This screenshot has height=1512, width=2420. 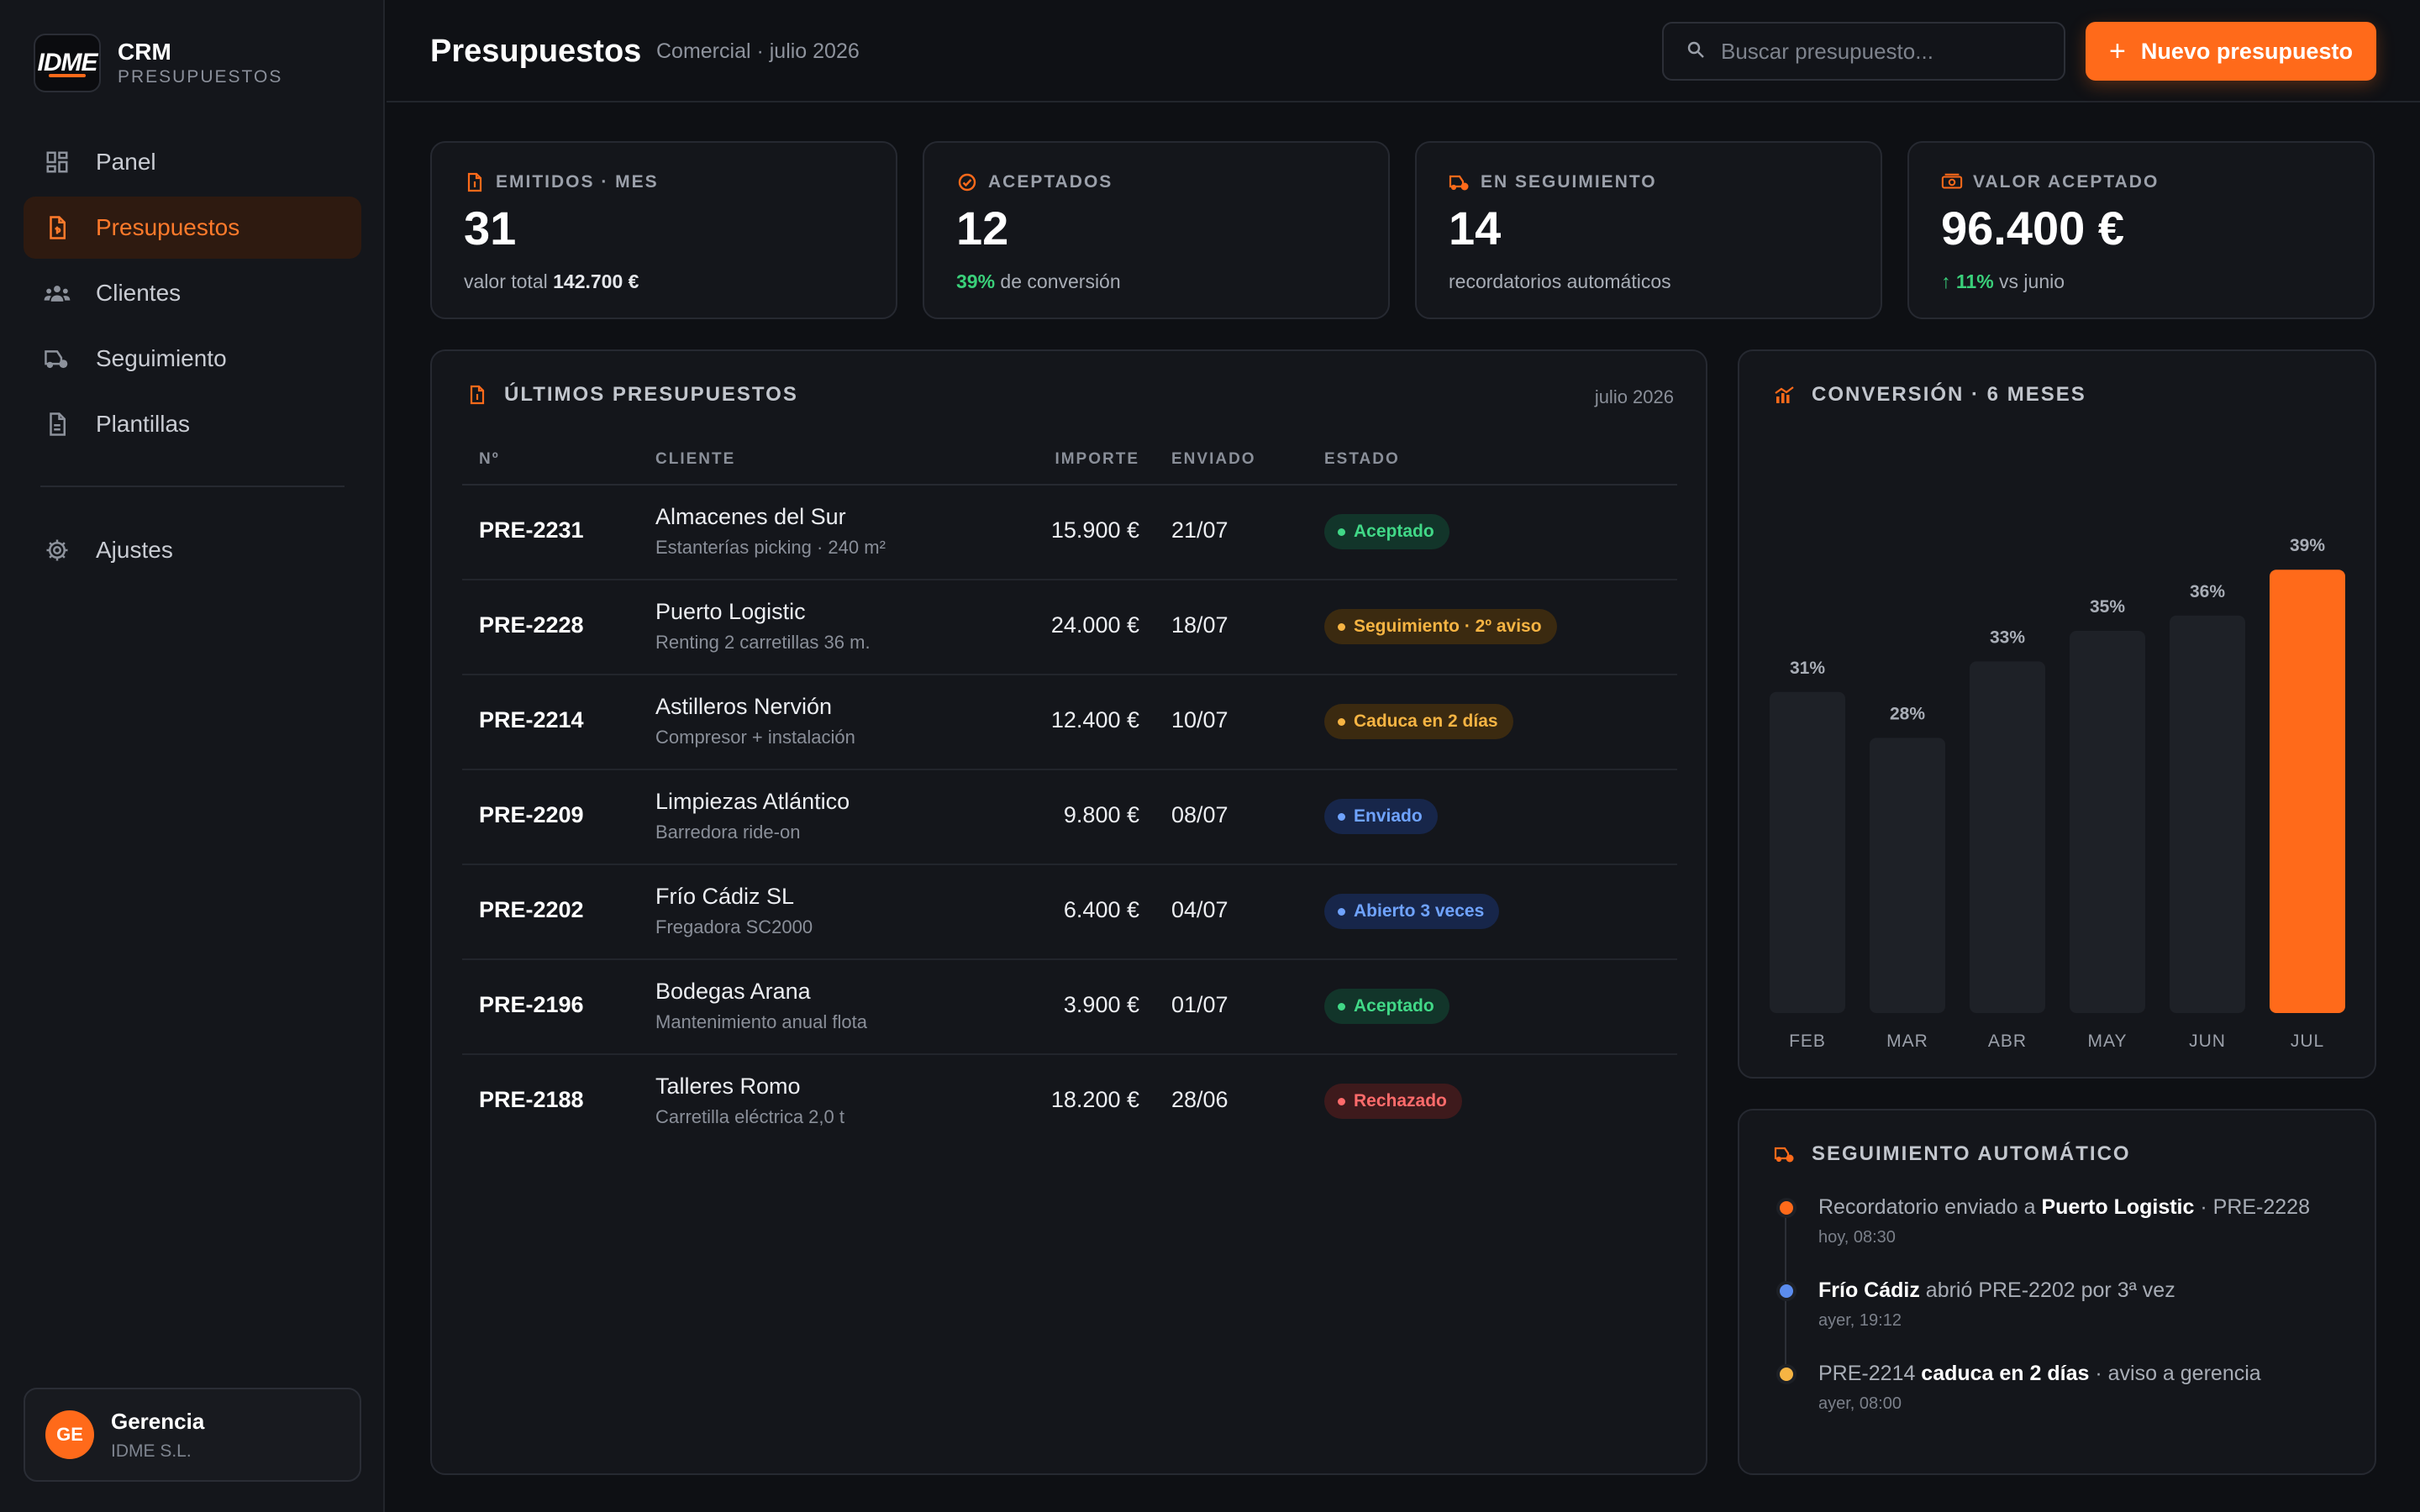 What do you see at coordinates (728, 1086) in the screenshot?
I see `client-name: Talleres Romo` at bounding box center [728, 1086].